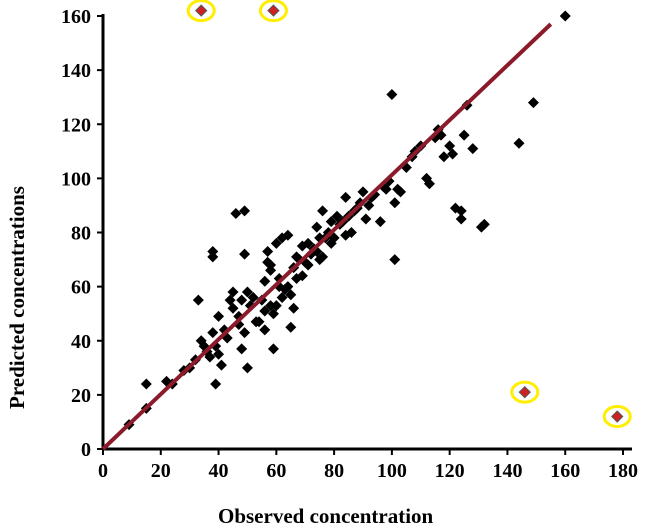 The image size is (650, 532). Describe the element at coordinates (81, 288) in the screenshot. I see `y-tick-label: 60` at that location.